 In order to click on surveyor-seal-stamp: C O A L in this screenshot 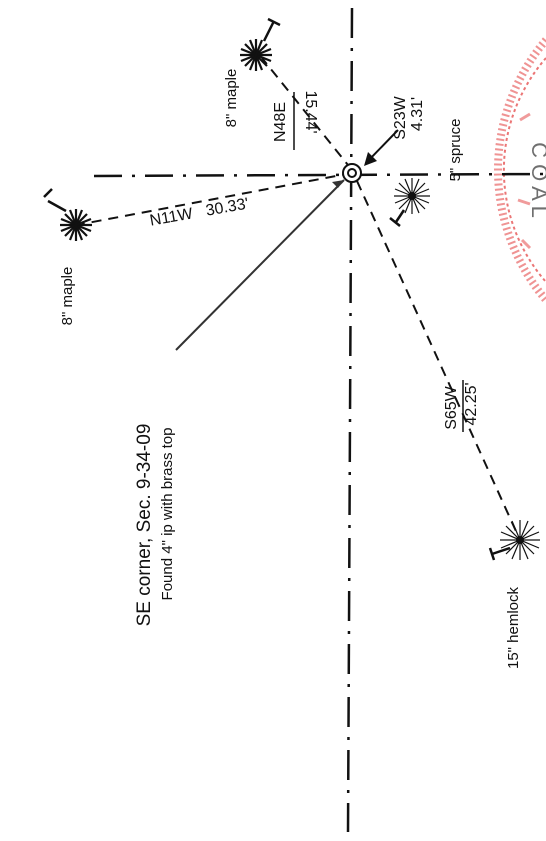, I will do `click(520, 170)`.